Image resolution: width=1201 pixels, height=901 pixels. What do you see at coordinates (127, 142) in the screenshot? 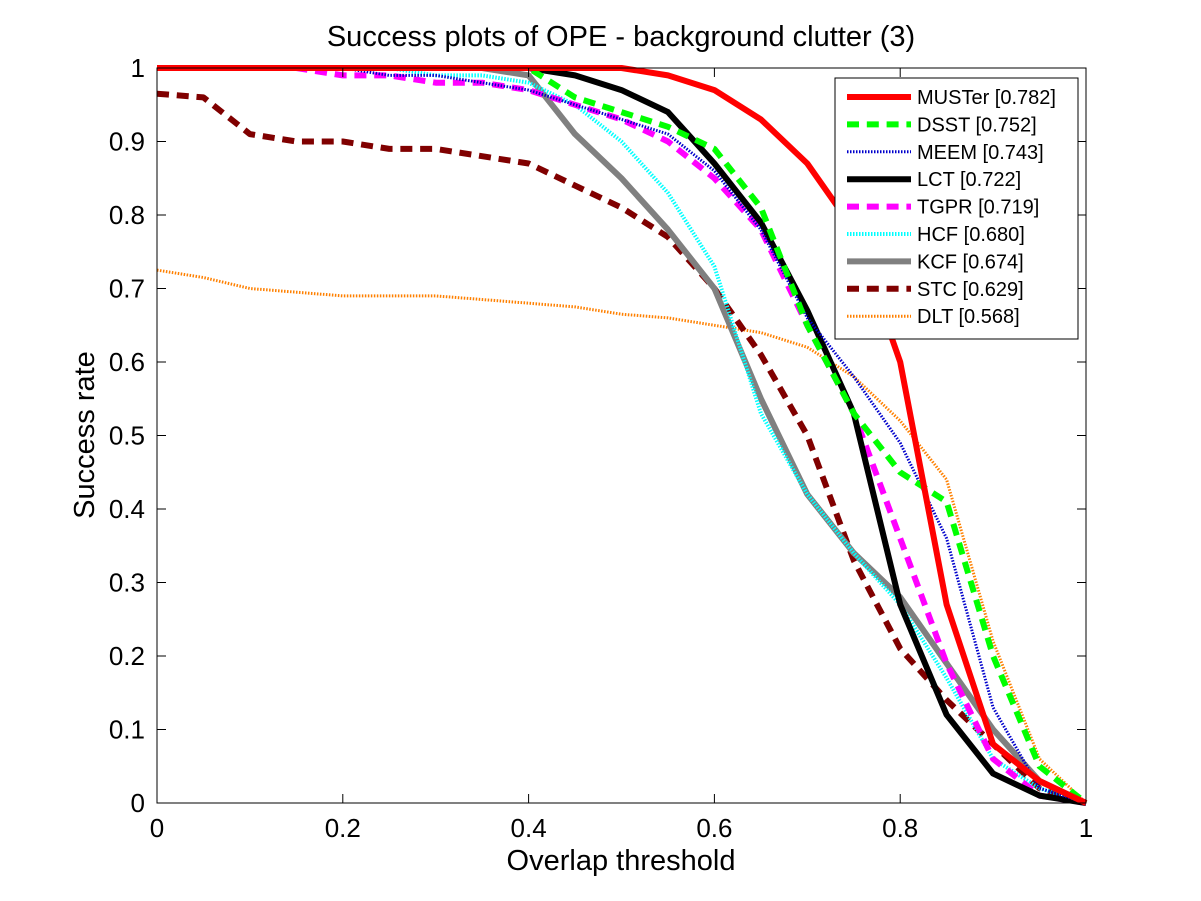
I see `y-tick-label: 0.9` at bounding box center [127, 142].